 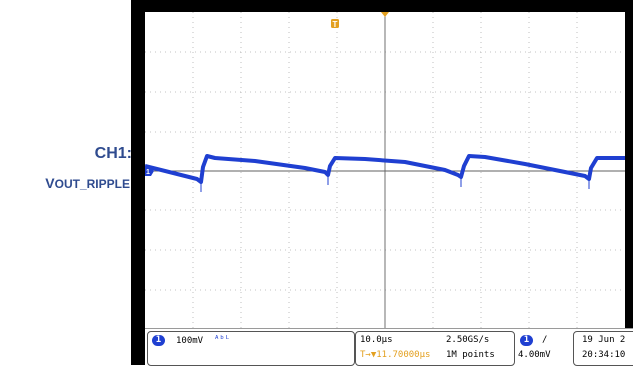 I want to click on sample-rate: 2.50GS/s, so click(x=468, y=340).